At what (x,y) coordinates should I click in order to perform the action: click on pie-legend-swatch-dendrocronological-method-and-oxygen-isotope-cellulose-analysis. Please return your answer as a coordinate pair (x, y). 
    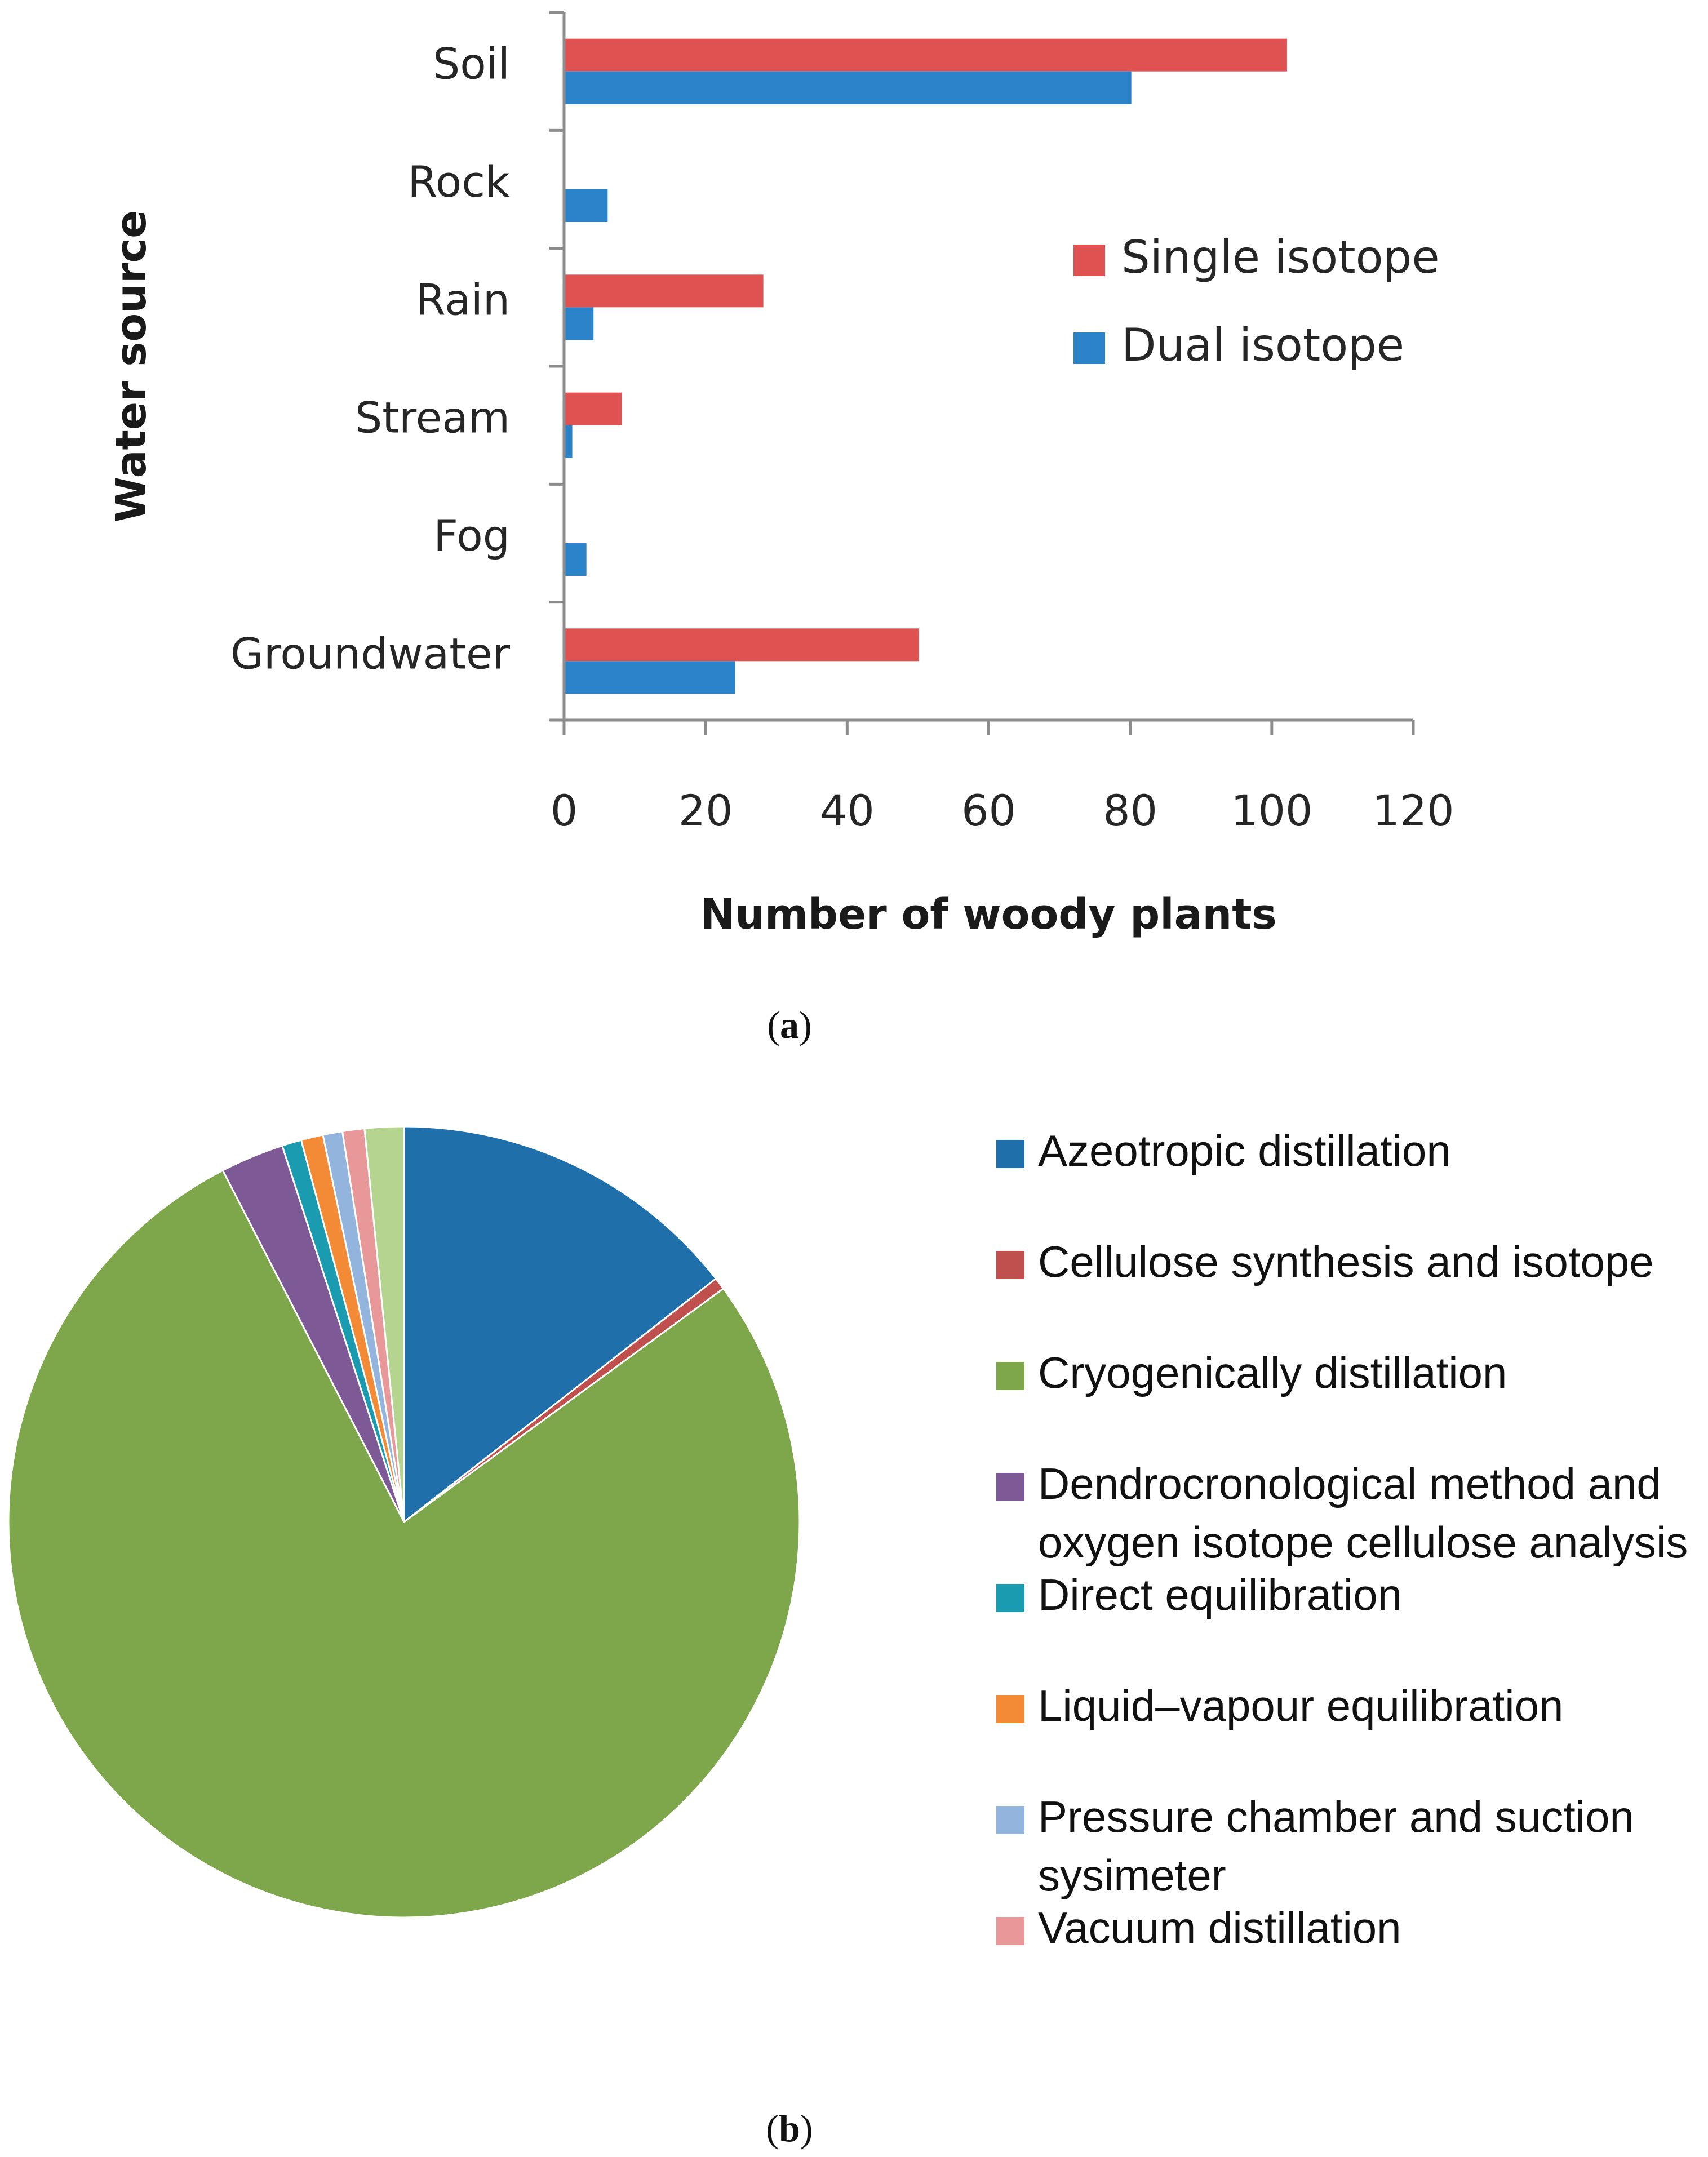
    Looking at the image, I should click on (1010, 1487).